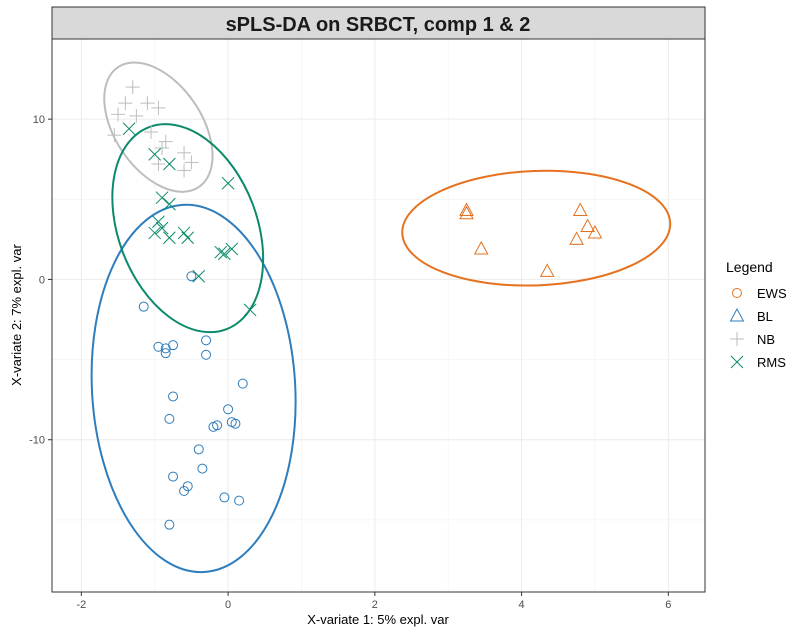 This screenshot has height=635, width=808. Describe the element at coordinates (39, 120) in the screenshot. I see `y-tick-label: 10` at that location.